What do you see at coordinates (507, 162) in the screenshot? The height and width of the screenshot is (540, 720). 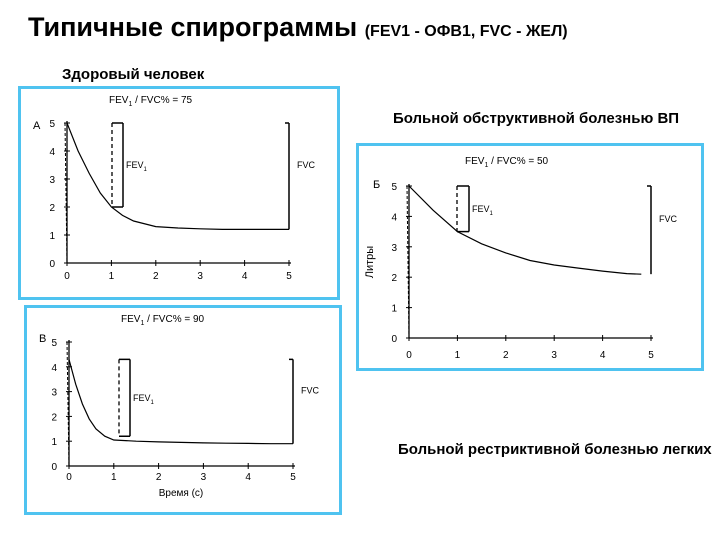 I see `ratio-title: FEV1 / FVC% = 50` at bounding box center [507, 162].